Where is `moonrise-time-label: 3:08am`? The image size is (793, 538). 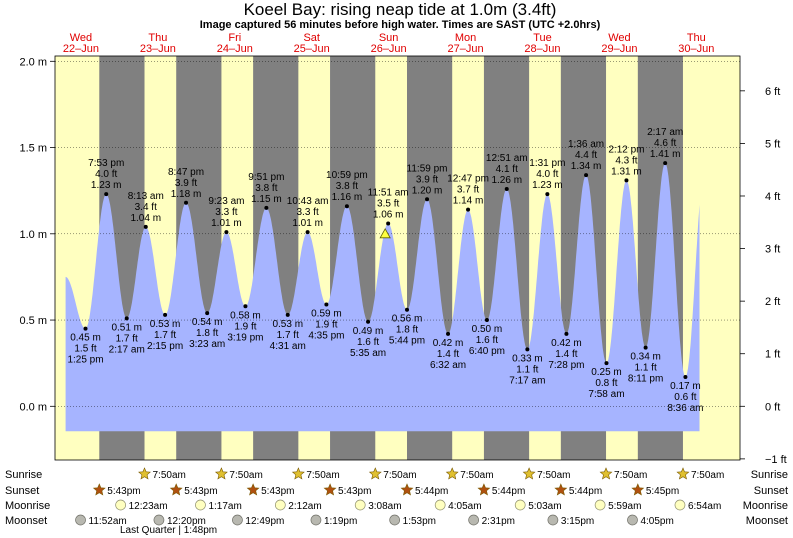 moonrise-time-label: 3:08am is located at coordinates (384, 506).